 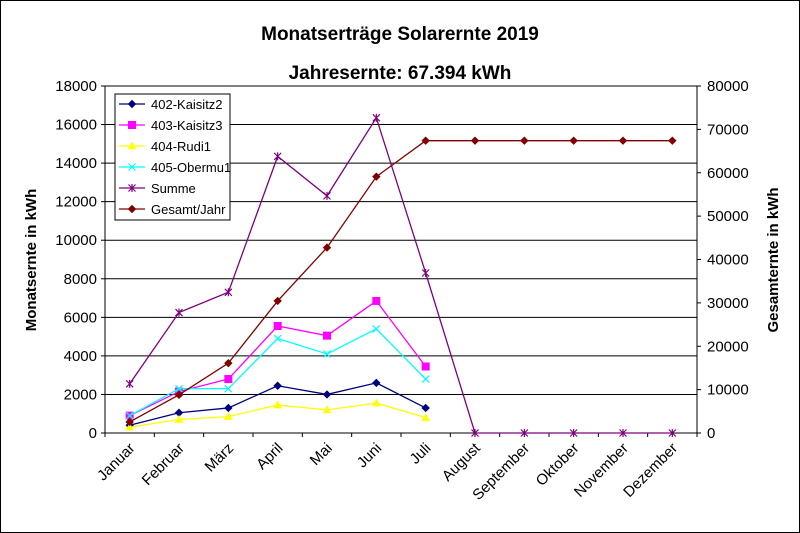 I want to click on y-tick-label: 8000, so click(x=80, y=279).